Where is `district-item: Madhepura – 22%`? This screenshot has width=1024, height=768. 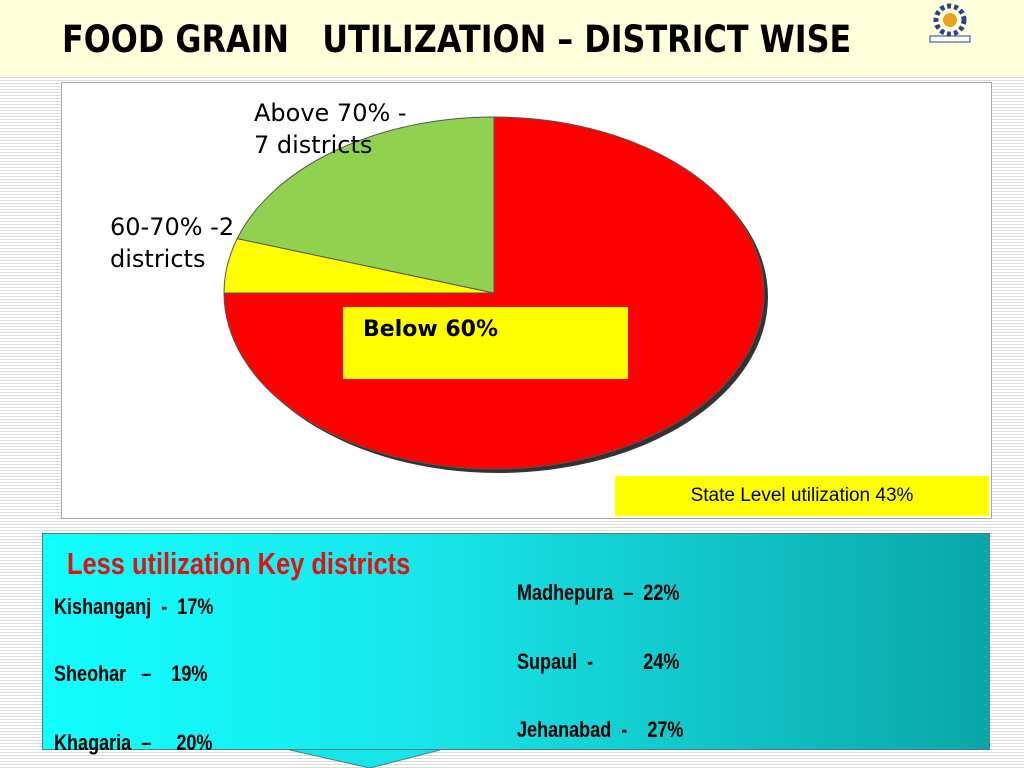 district-item: Madhepura – 22% is located at coordinates (598, 592).